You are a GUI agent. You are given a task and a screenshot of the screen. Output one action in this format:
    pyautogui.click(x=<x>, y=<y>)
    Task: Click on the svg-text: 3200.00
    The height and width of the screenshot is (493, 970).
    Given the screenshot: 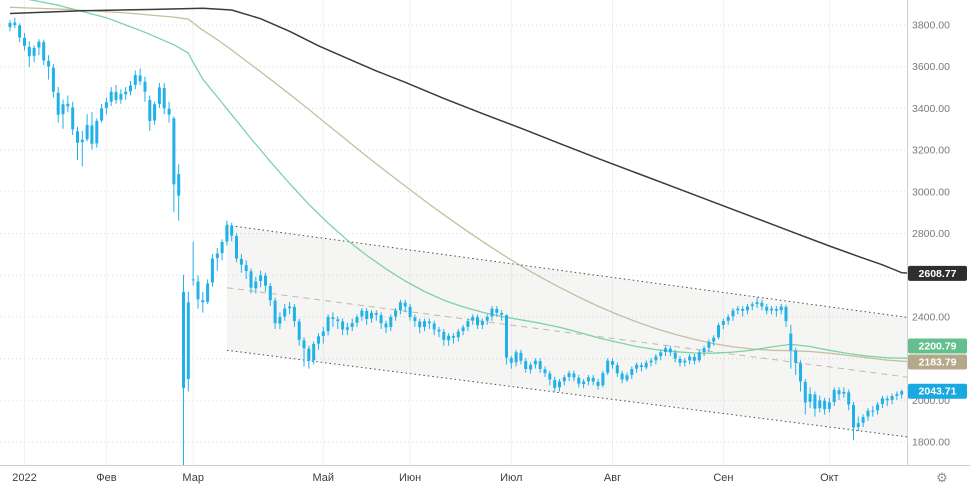 What is the action you would take?
    pyautogui.click(x=931, y=151)
    